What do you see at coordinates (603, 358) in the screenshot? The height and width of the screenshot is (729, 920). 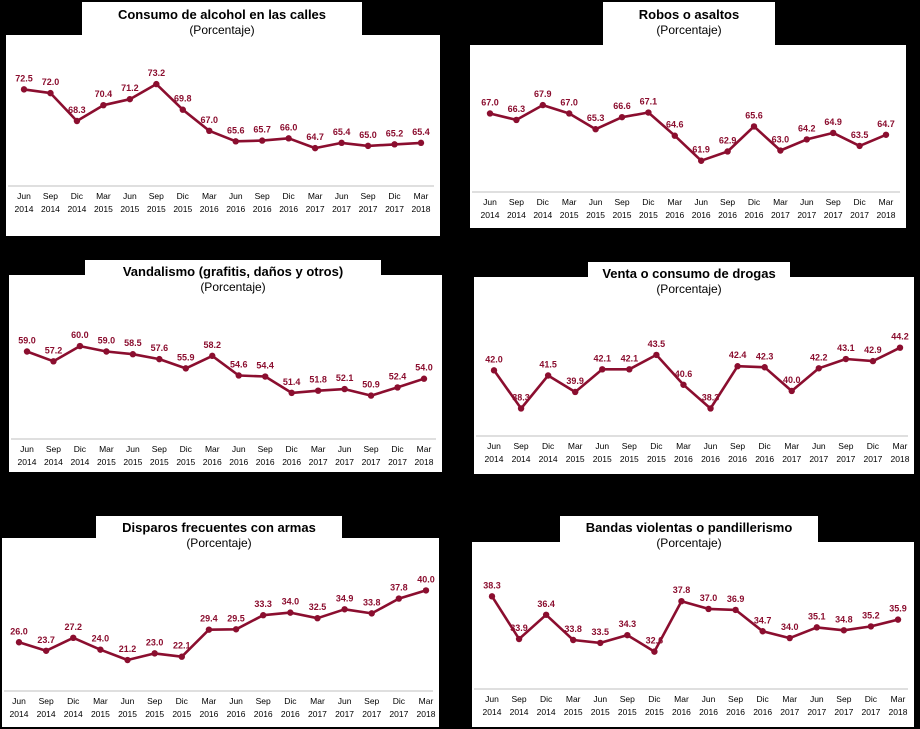 I see `data-label: 42.1` at bounding box center [603, 358].